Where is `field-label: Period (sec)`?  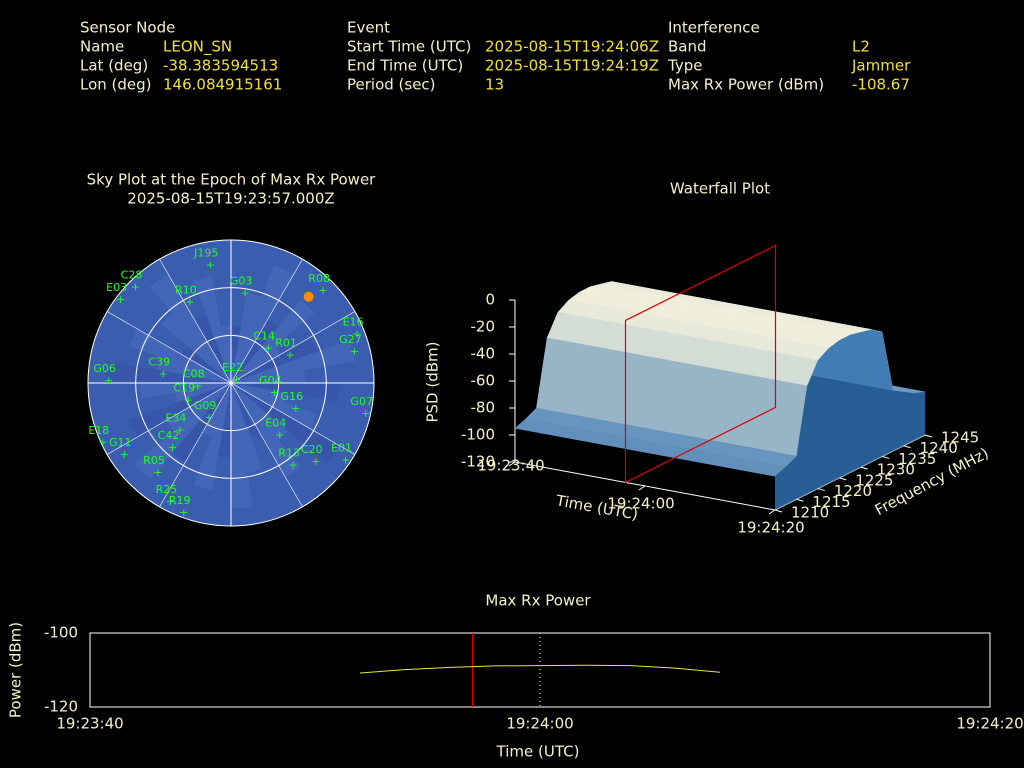
field-label: Period (sec) is located at coordinates (391, 85).